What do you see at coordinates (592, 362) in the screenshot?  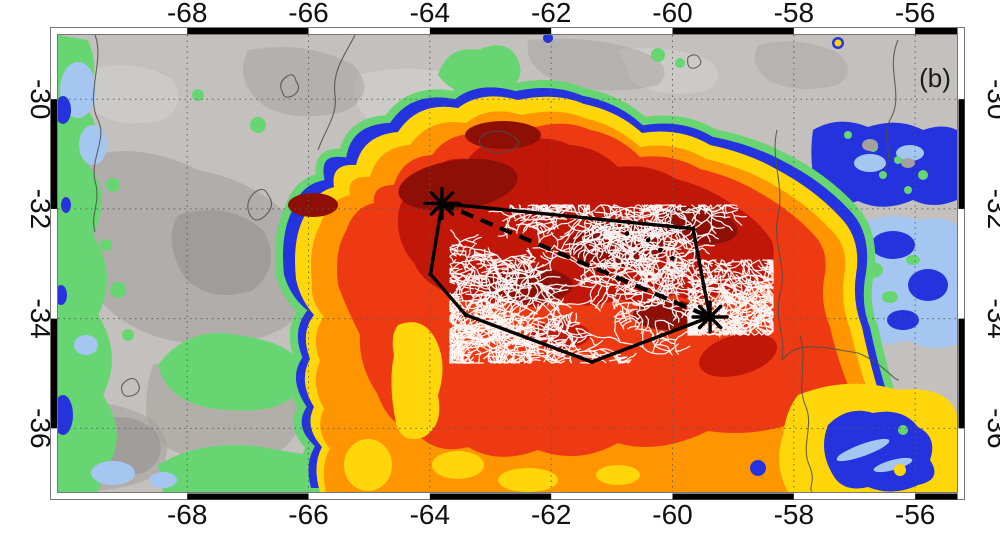 I see `polygon-vertex-dot` at bounding box center [592, 362].